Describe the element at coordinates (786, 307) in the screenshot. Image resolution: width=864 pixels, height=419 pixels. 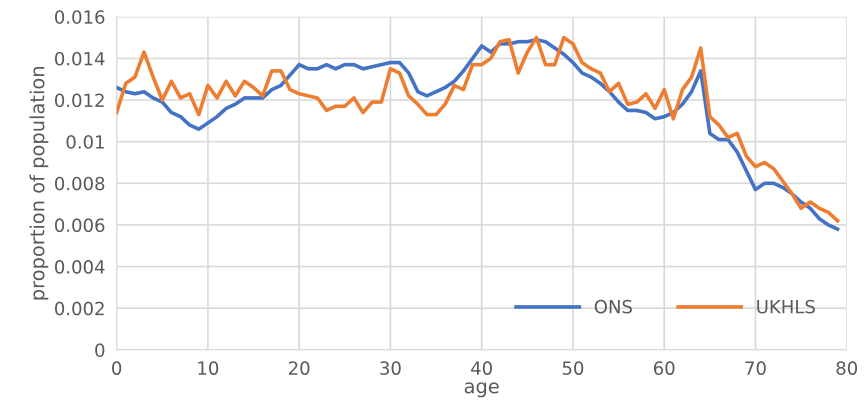
I see `legend-label: UKHLS` at that location.